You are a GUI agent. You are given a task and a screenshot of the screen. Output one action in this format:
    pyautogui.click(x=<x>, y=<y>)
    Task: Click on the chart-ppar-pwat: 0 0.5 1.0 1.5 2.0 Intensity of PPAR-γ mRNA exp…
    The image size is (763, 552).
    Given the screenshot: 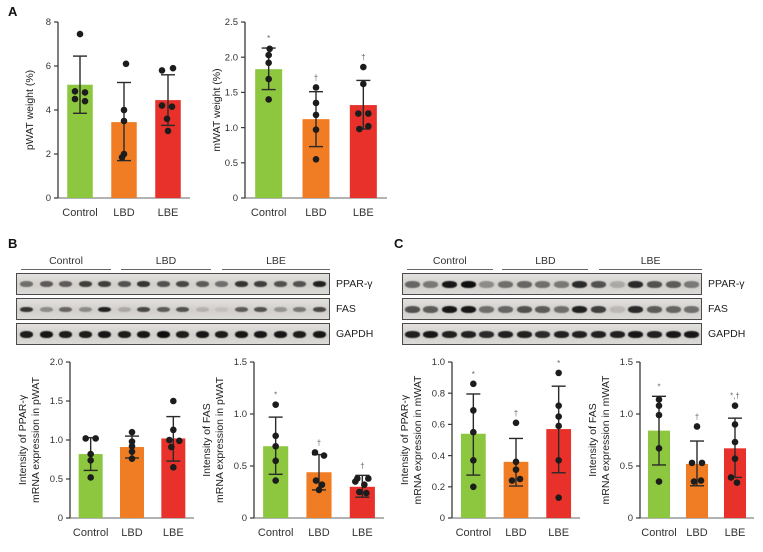 What is the action you would take?
    pyautogui.click(x=108, y=448)
    